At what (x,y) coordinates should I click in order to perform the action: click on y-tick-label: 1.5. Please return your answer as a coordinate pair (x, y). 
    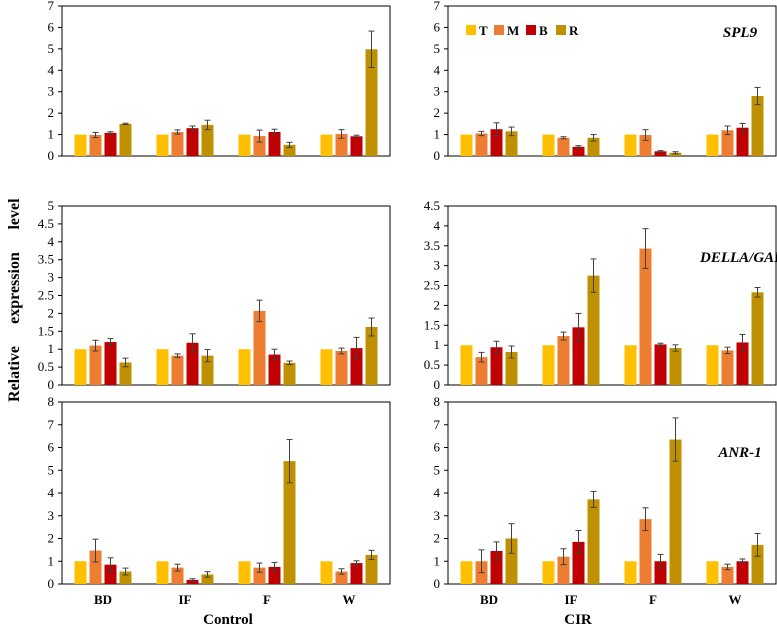
    Looking at the image, I should click on (432, 324).